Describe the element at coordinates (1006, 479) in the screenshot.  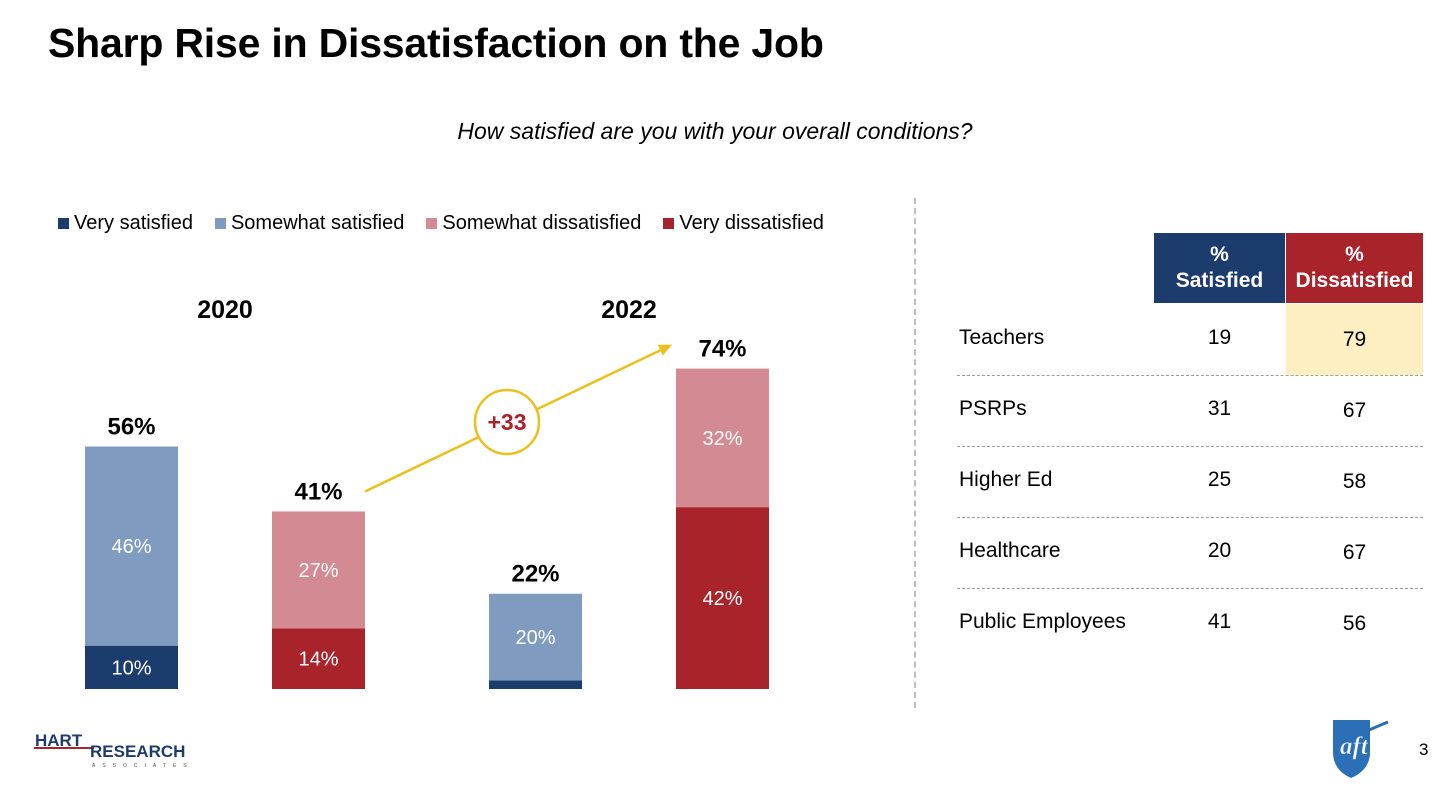
I see `row-group: Higher Ed` at that location.